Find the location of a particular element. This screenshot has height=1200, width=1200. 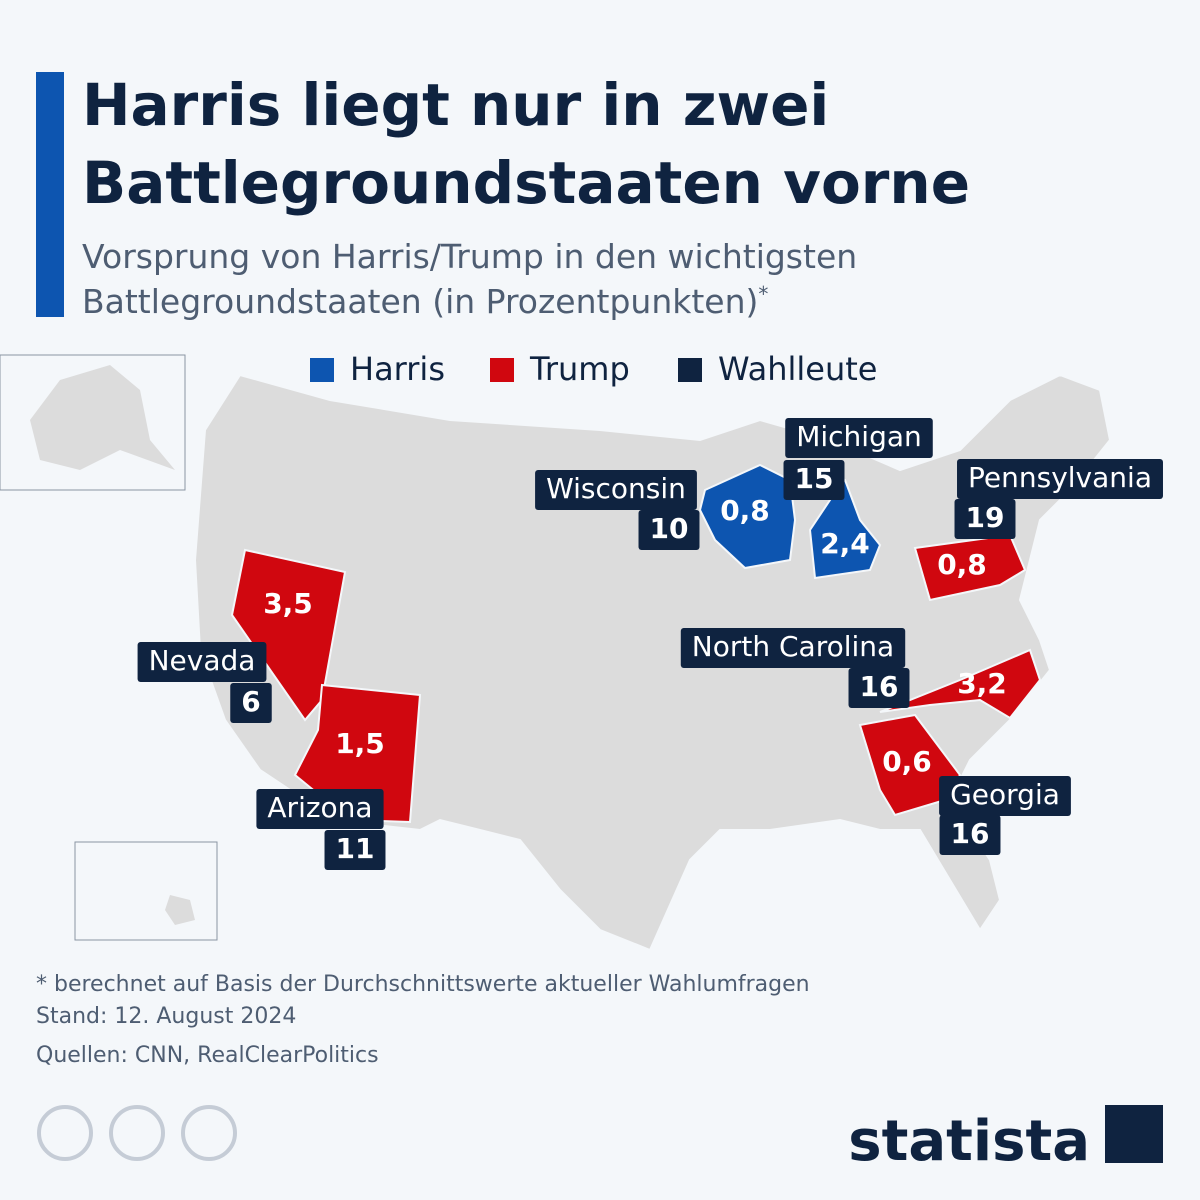

margin-label: 1,5 is located at coordinates (360, 743).